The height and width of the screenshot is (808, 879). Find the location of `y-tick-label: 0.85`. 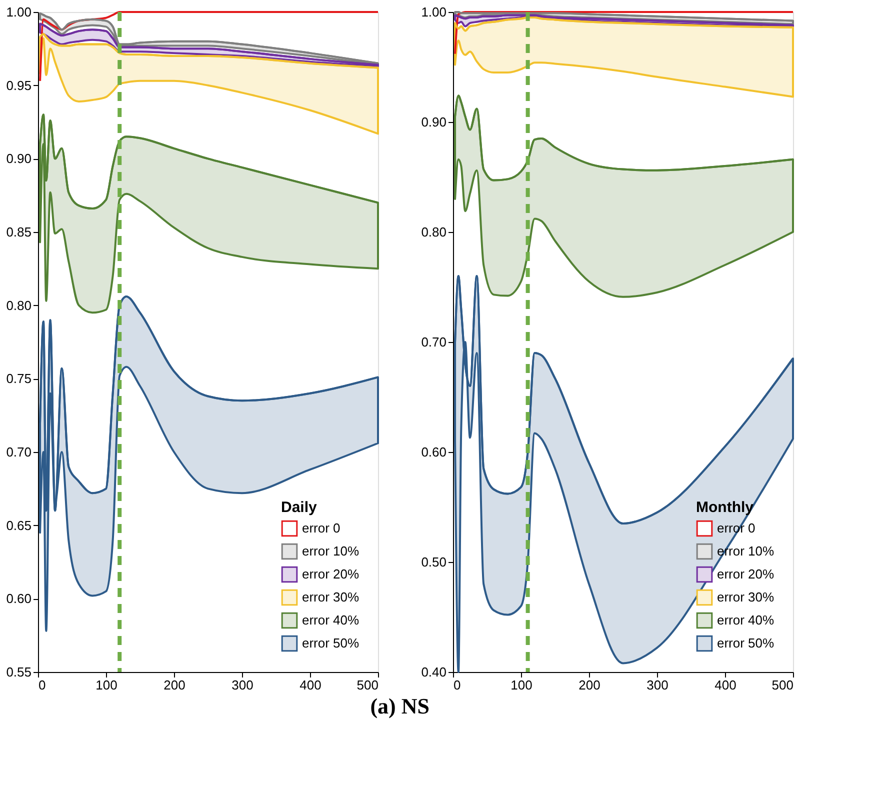

y-tick-label: 0.85 is located at coordinates (19, 232).